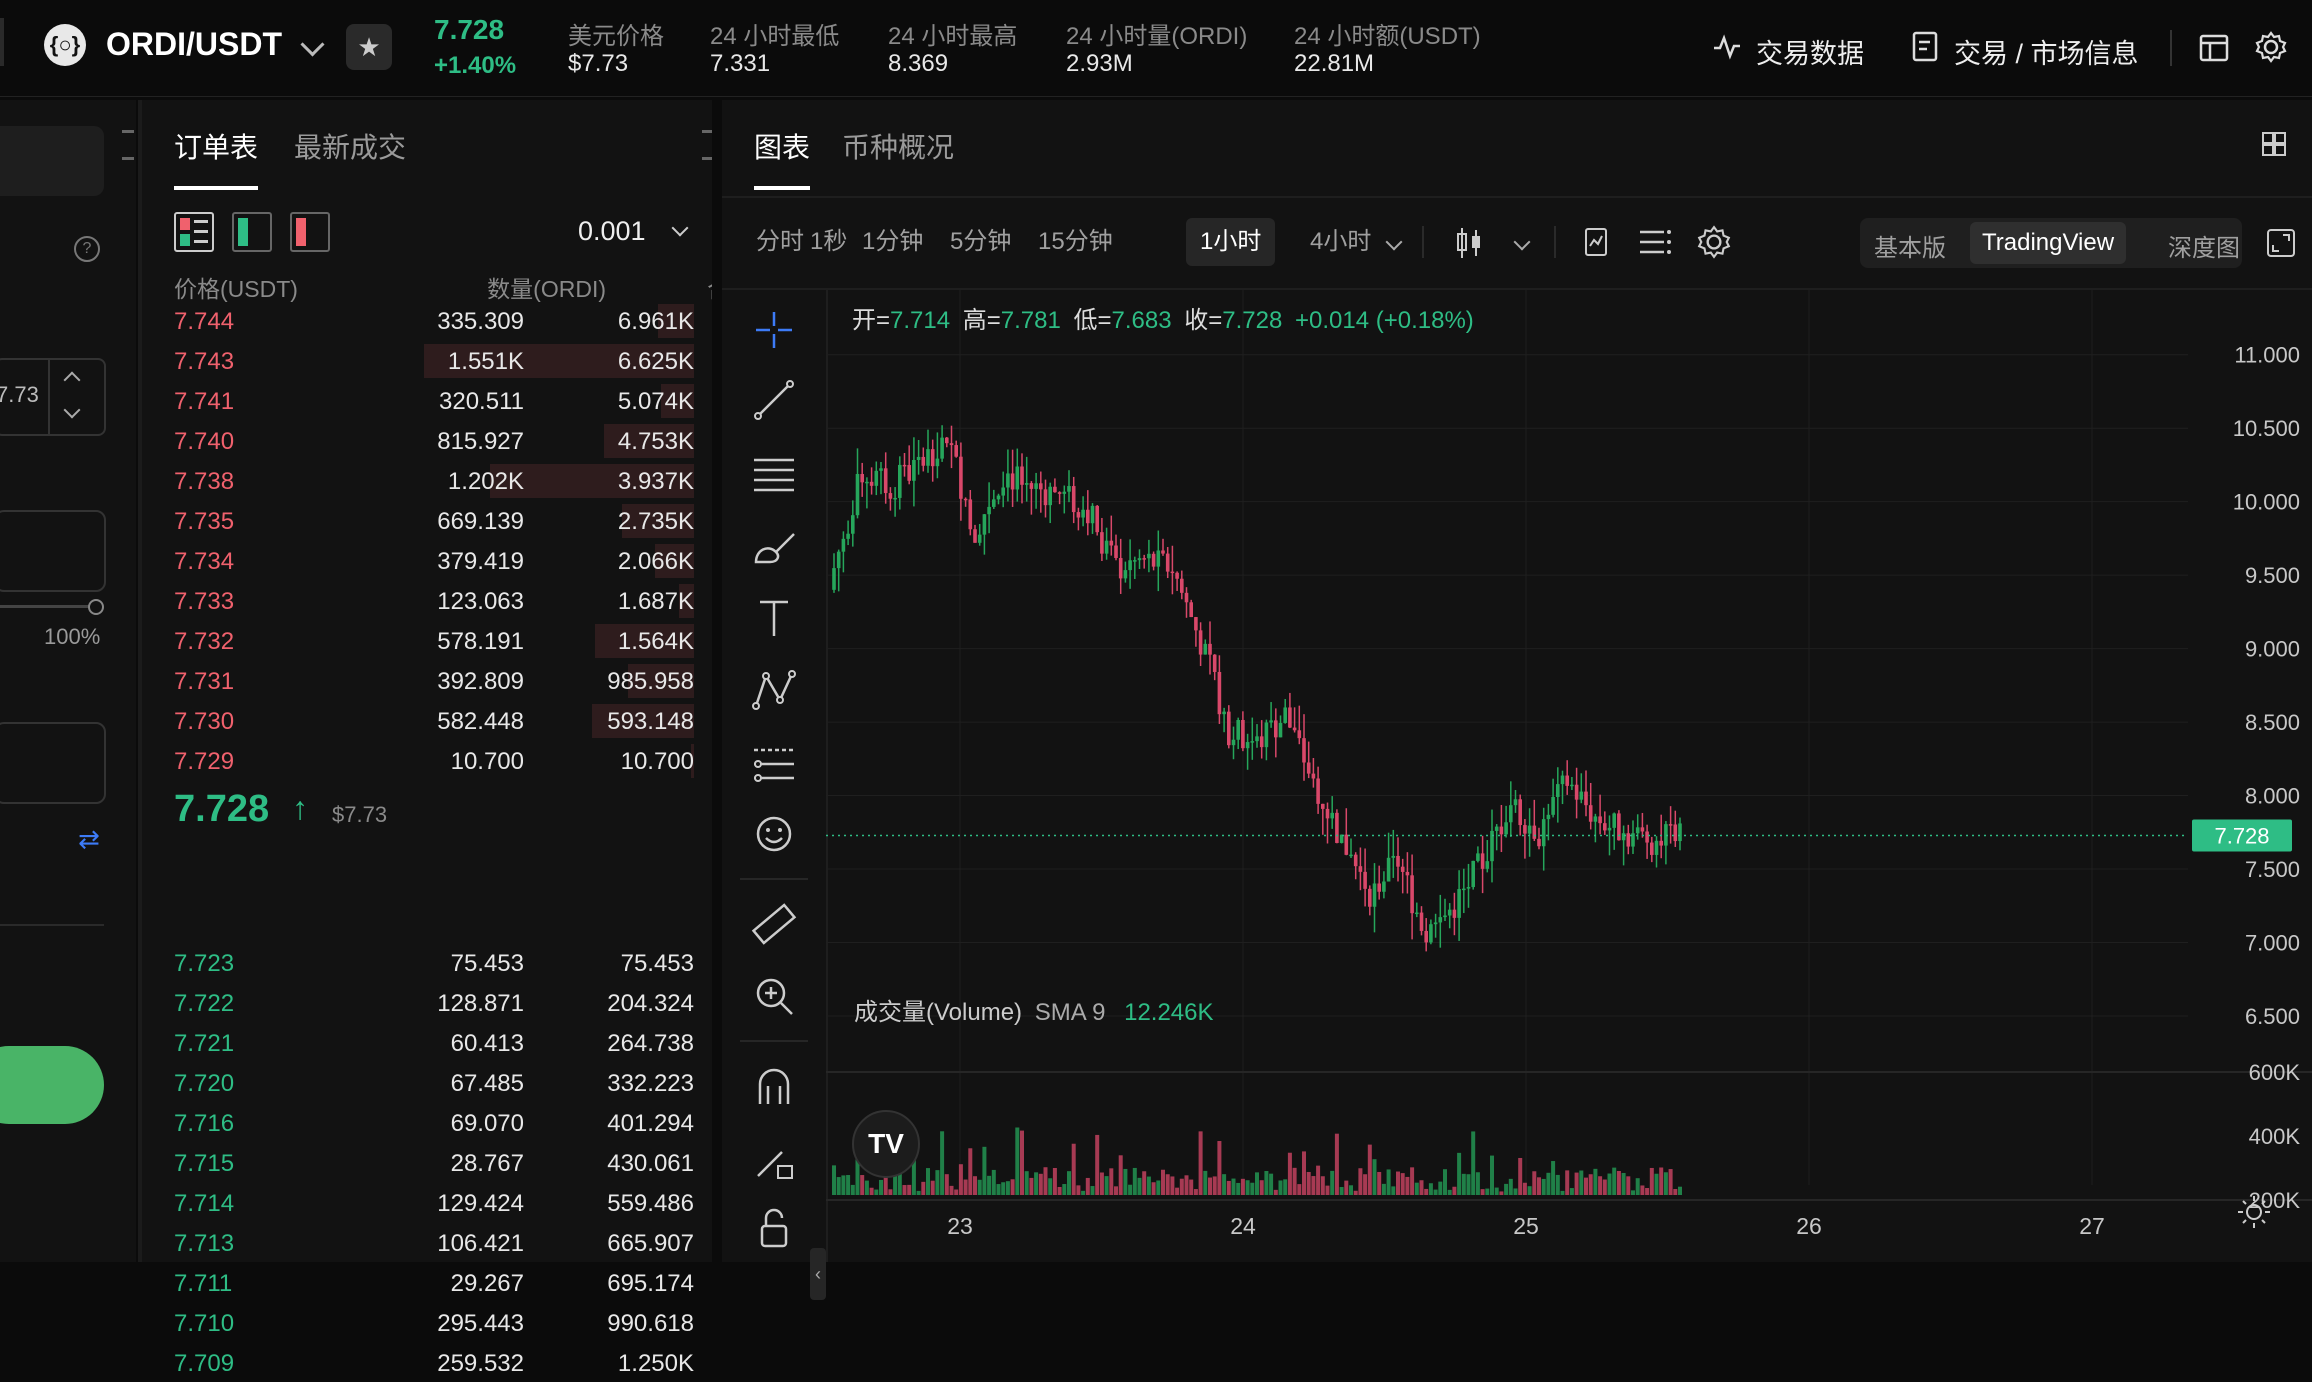 The height and width of the screenshot is (1382, 2312). What do you see at coordinates (434, 401) in the screenshot?
I see `ask-row: 7.741 320.511 5.074K` at bounding box center [434, 401].